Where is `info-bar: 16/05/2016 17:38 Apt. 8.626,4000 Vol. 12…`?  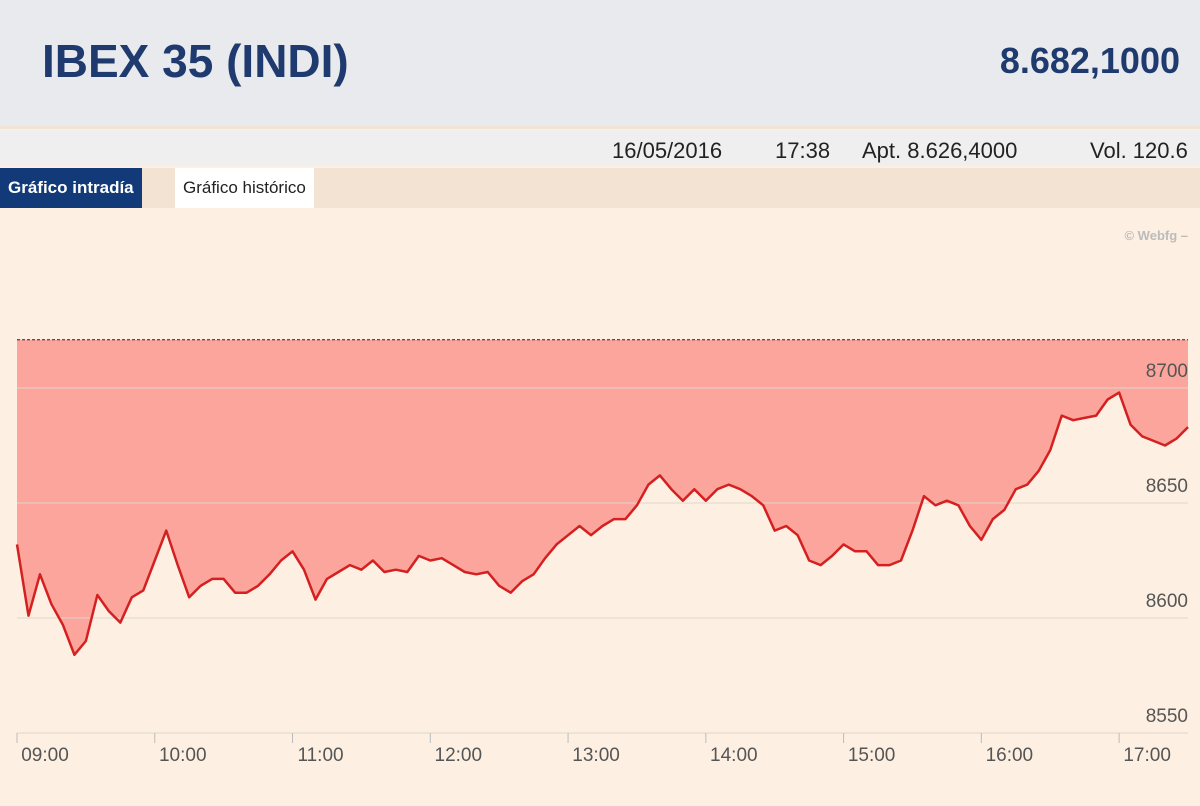 info-bar: 16/05/2016 17:38 Apt. 8.626,4000 Vol. 12… is located at coordinates (600, 148).